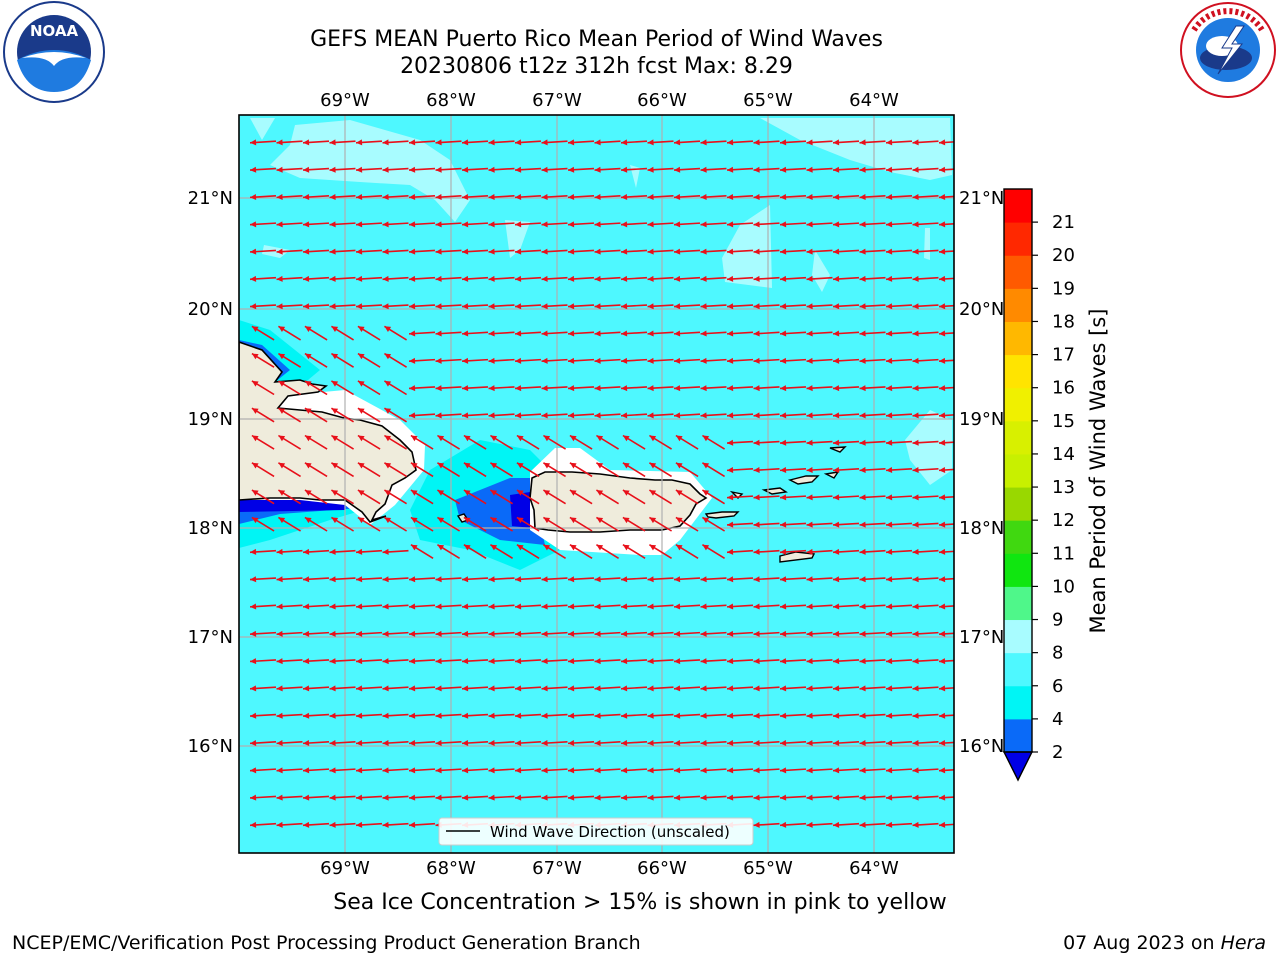  I want to click on lon-labels-bottom: 69°W 68°W 67°W 66°W 65°W 64°W, so click(609, 868).